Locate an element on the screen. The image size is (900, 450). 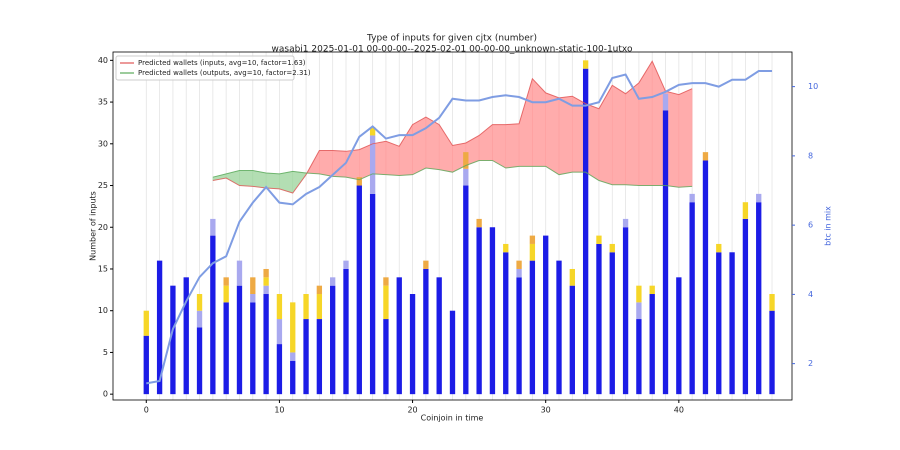
y-axis-label: Number of inputs is located at coordinates (93, 226).